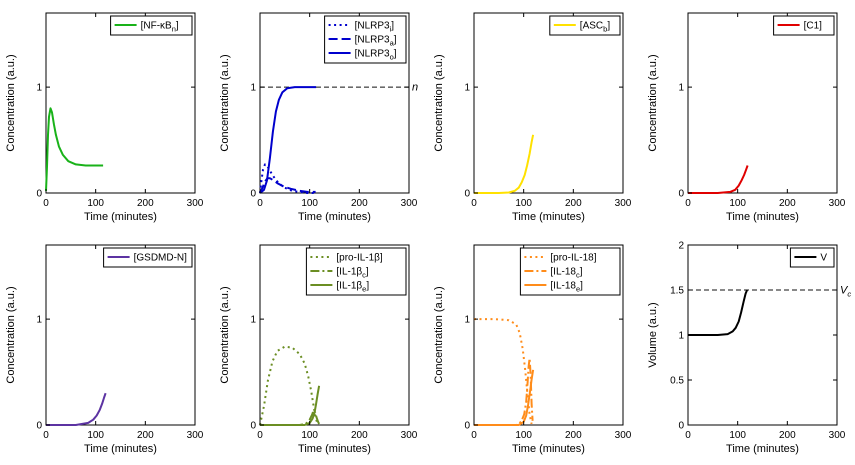 This screenshot has width=855, height=465. Describe the element at coordinates (359, 257) in the screenshot. I see `legend-label: [pro-IL-1β]` at that location.